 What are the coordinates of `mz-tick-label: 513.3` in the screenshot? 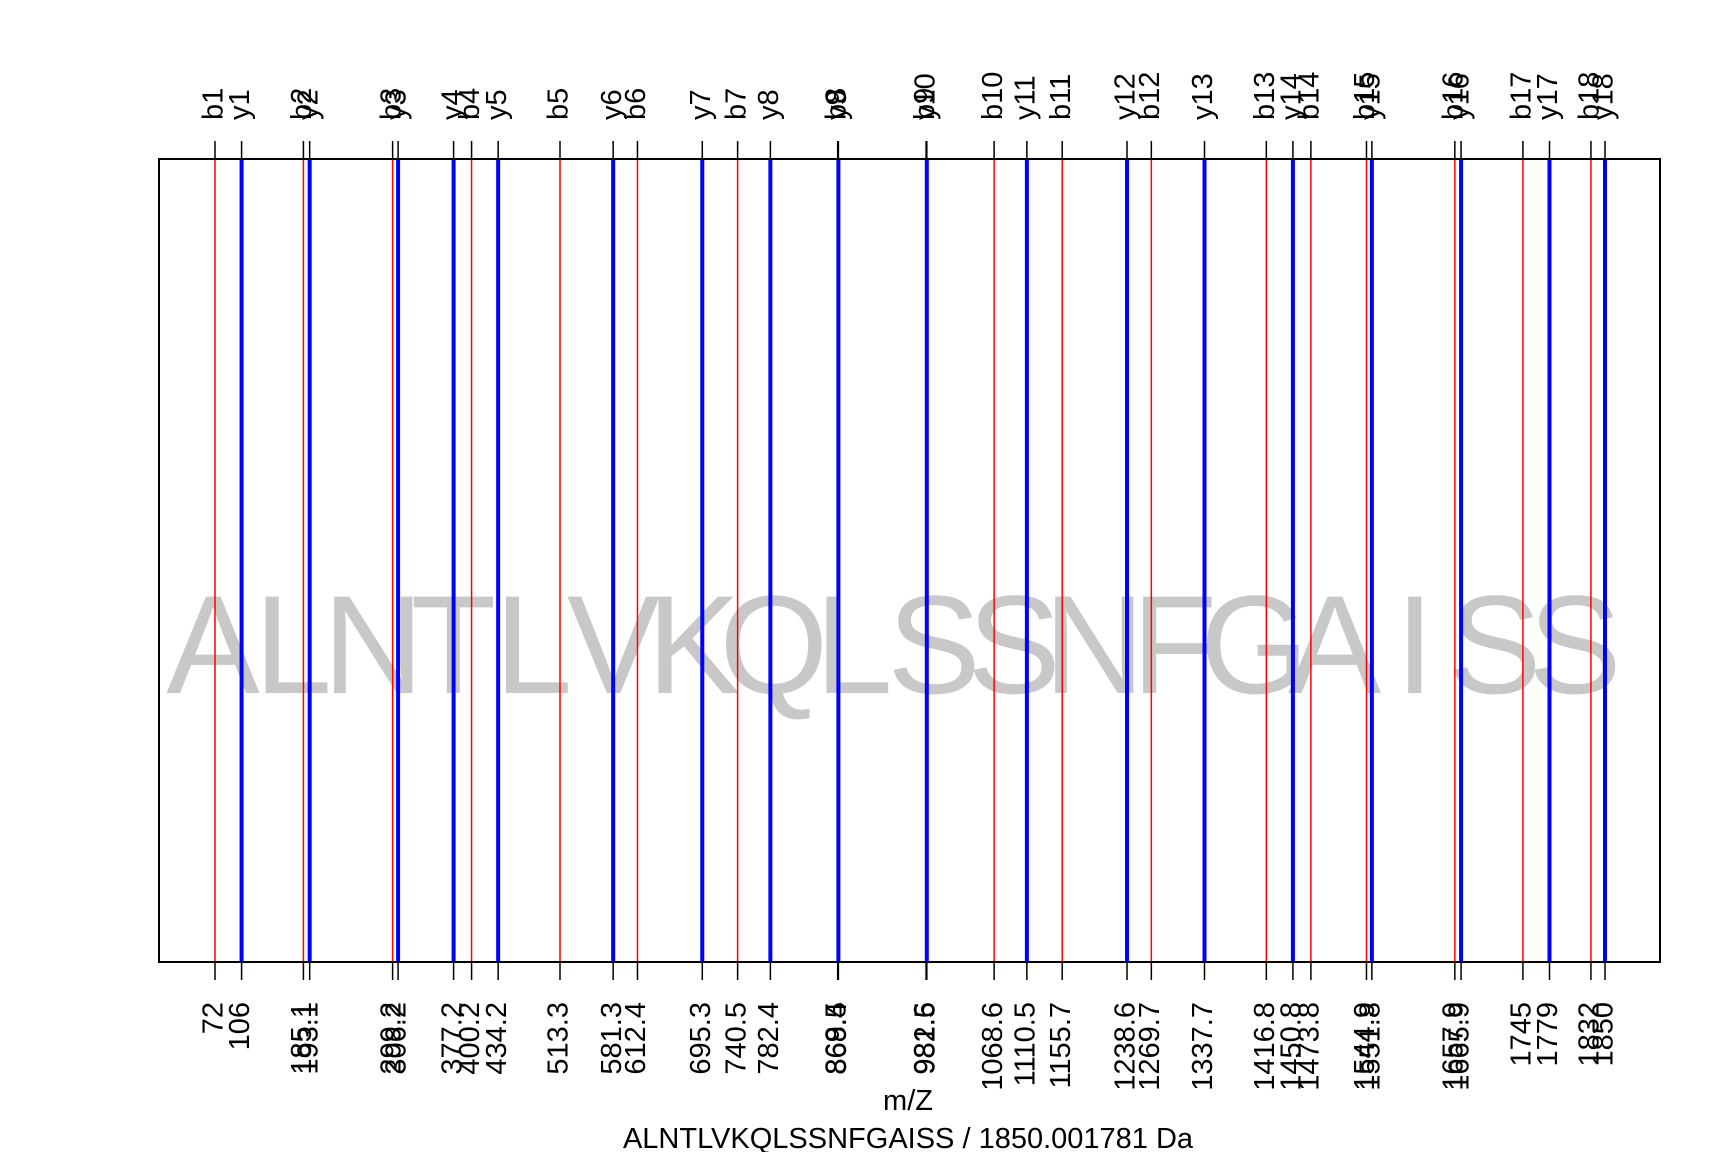 It's located at (559, 1038).